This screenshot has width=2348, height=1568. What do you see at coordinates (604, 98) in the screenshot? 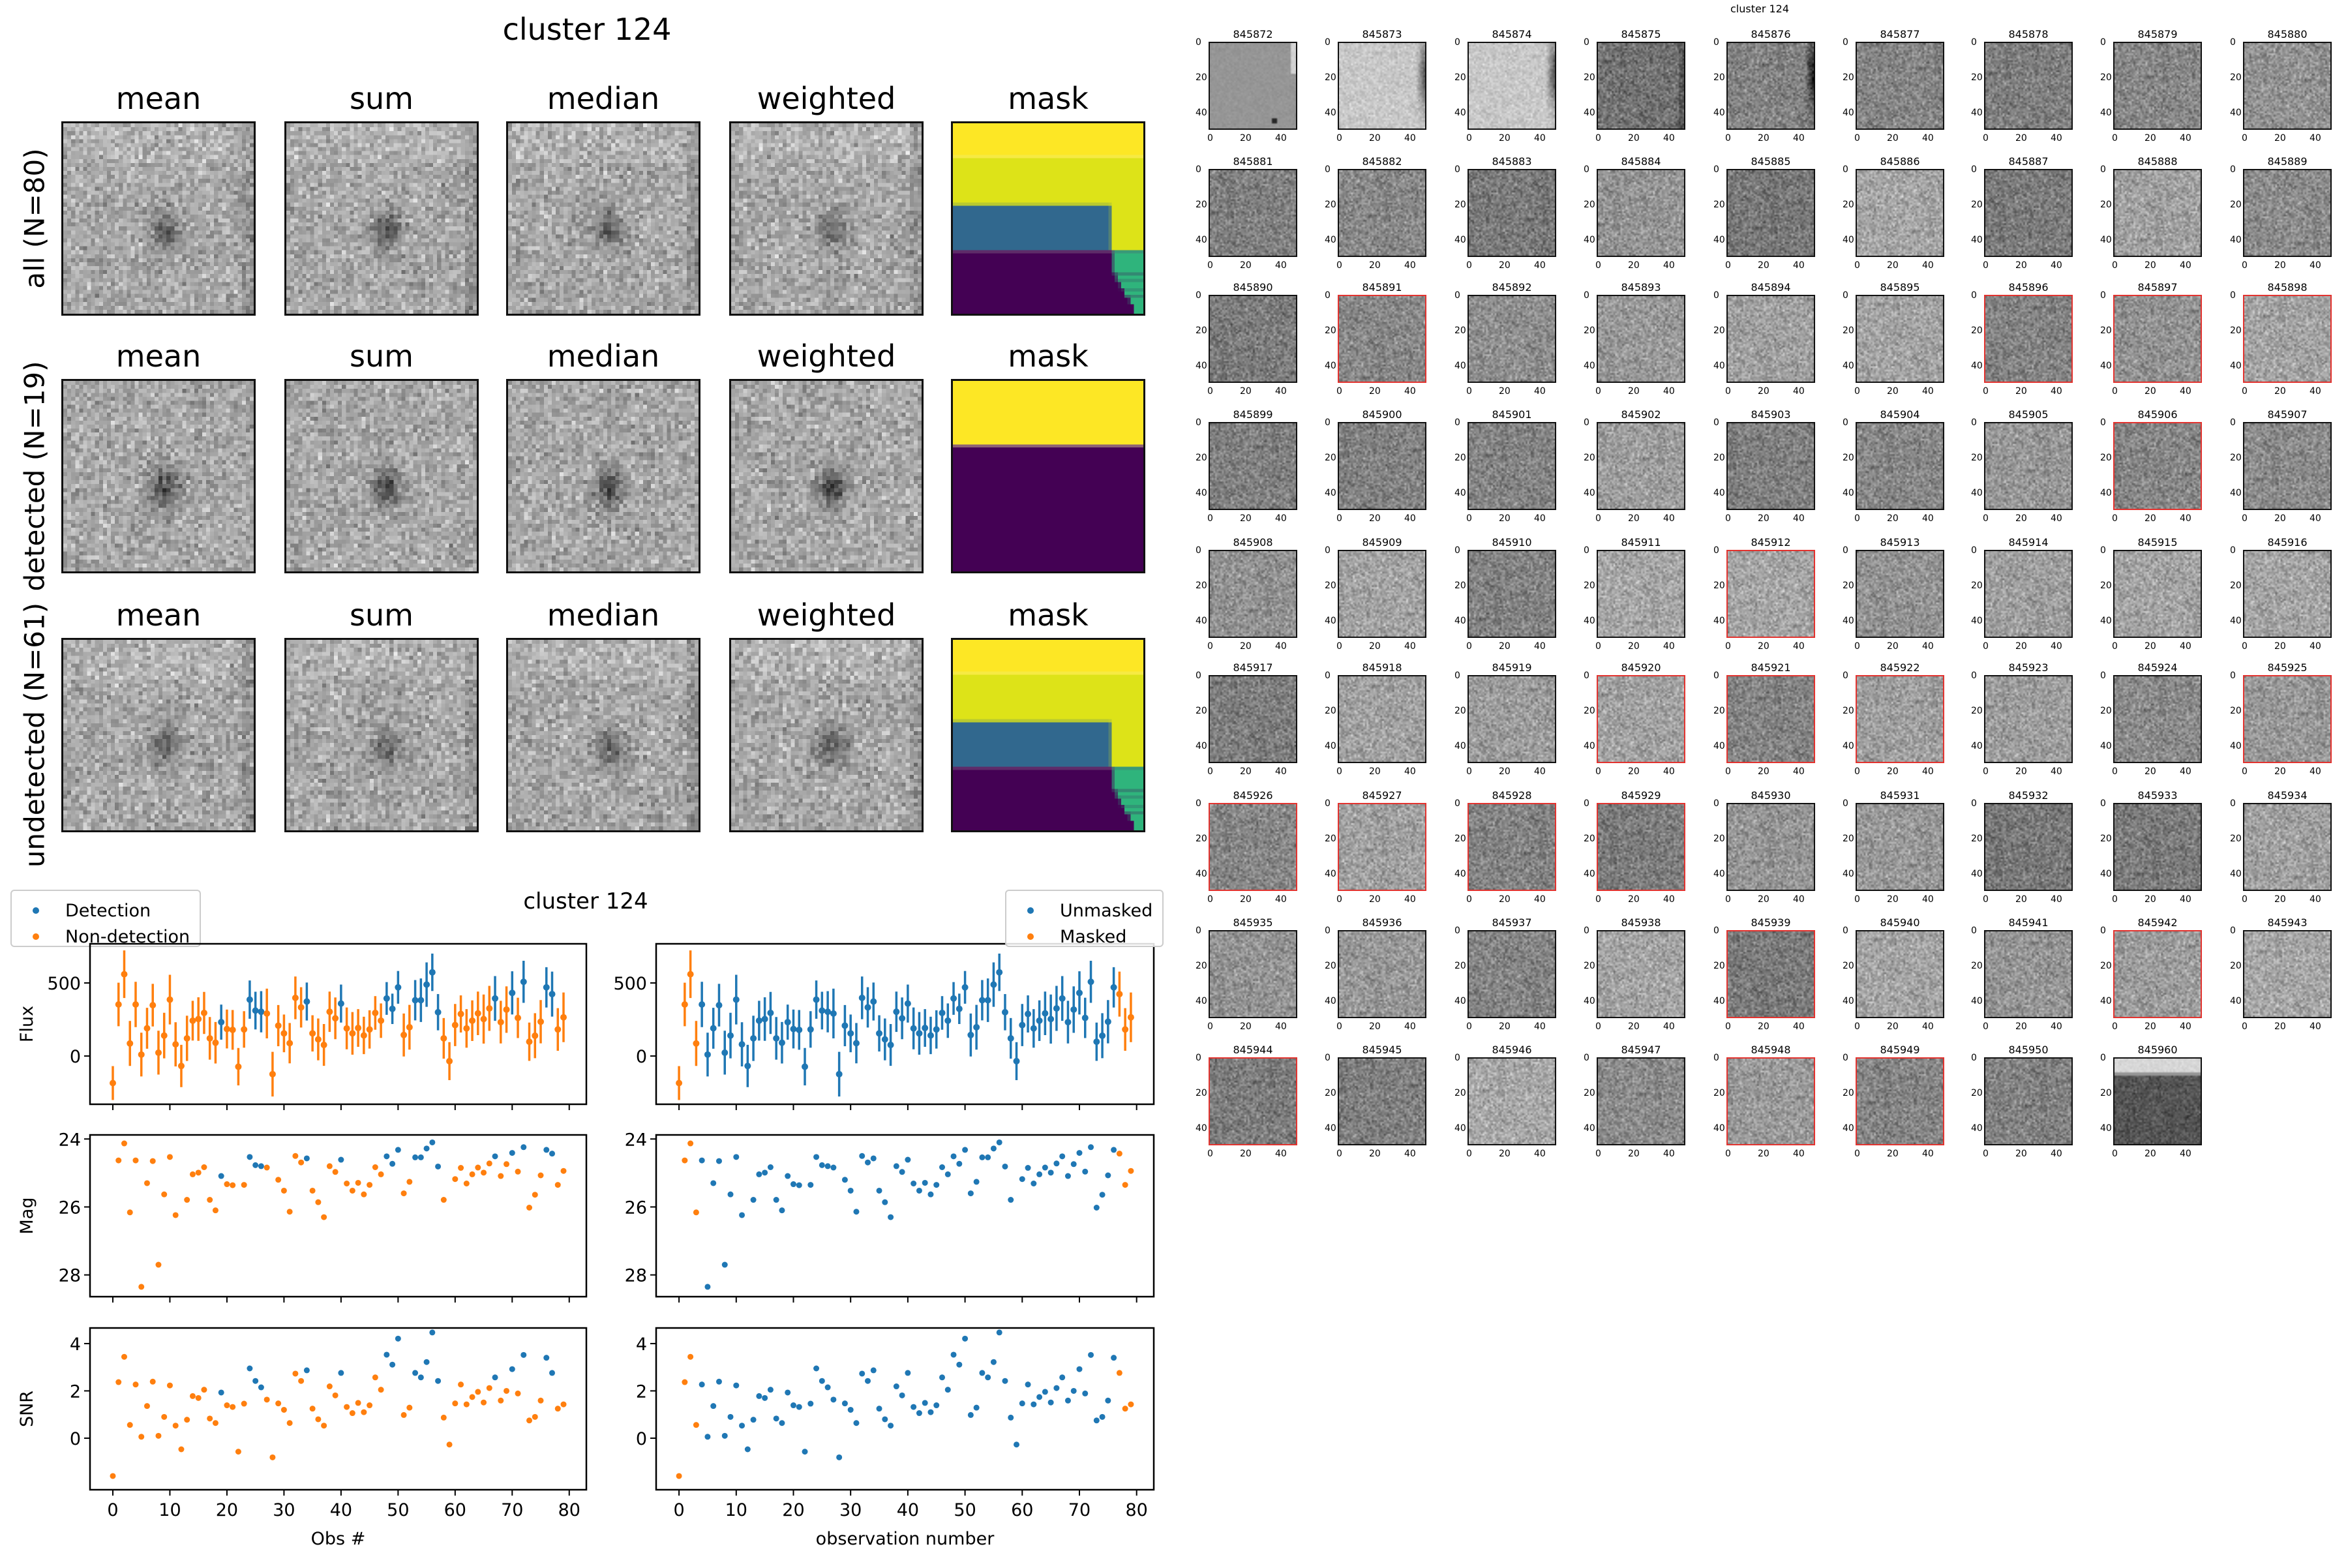
I see `stamp-title-median: median` at bounding box center [604, 98].